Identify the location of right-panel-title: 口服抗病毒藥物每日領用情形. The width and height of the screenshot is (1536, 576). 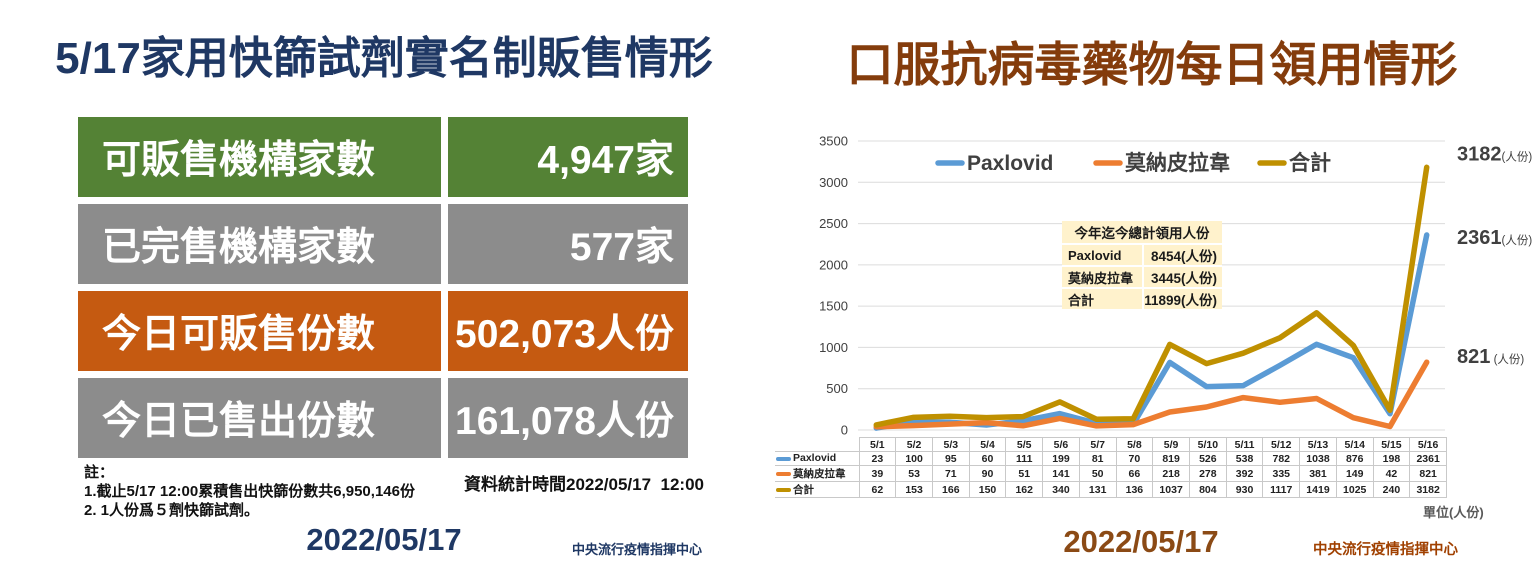
(1152, 64).